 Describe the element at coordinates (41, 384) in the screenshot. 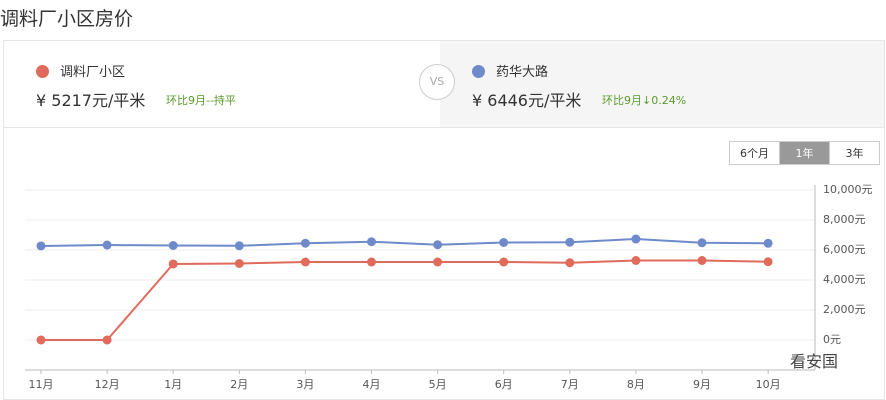

I see `x-tick-label: 11月` at that location.